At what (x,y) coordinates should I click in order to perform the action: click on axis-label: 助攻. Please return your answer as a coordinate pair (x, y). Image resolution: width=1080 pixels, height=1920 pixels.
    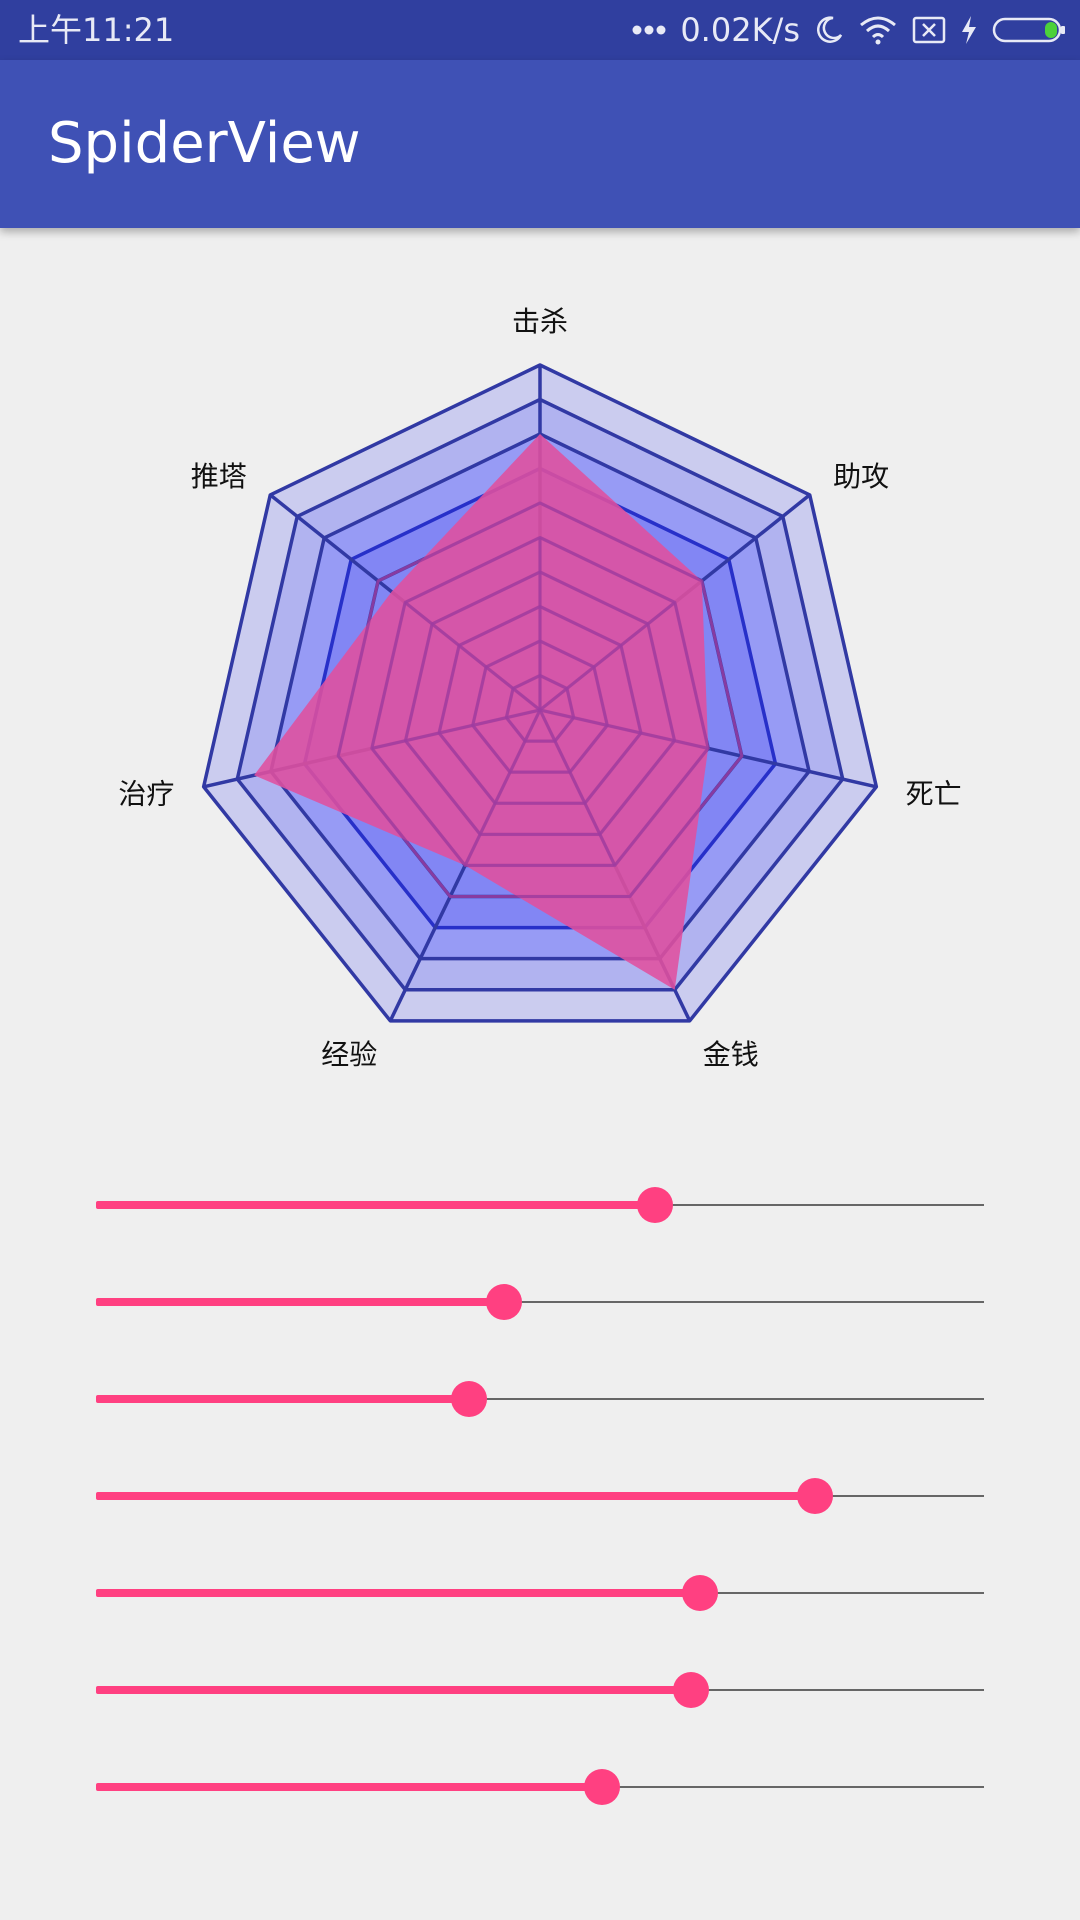
    Looking at the image, I should click on (861, 476).